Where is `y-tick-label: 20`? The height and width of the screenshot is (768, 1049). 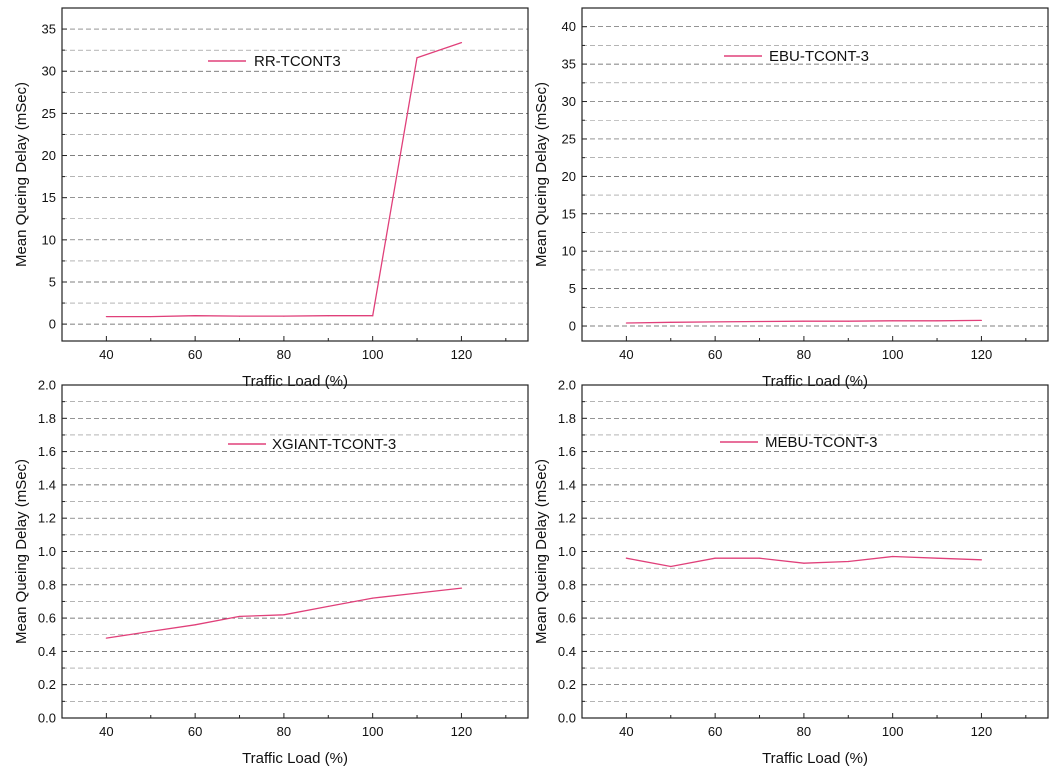
y-tick-label: 20 is located at coordinates (49, 155).